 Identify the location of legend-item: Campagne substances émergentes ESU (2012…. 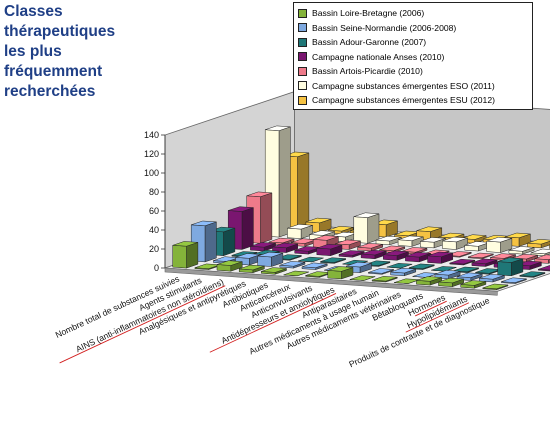
(413, 100).